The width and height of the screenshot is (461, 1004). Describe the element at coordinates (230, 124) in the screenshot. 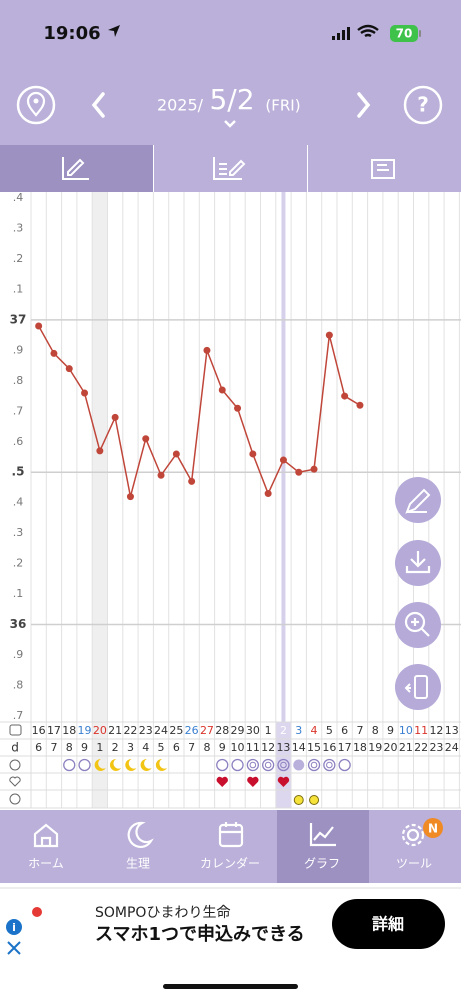

I see `date-picker` at that location.